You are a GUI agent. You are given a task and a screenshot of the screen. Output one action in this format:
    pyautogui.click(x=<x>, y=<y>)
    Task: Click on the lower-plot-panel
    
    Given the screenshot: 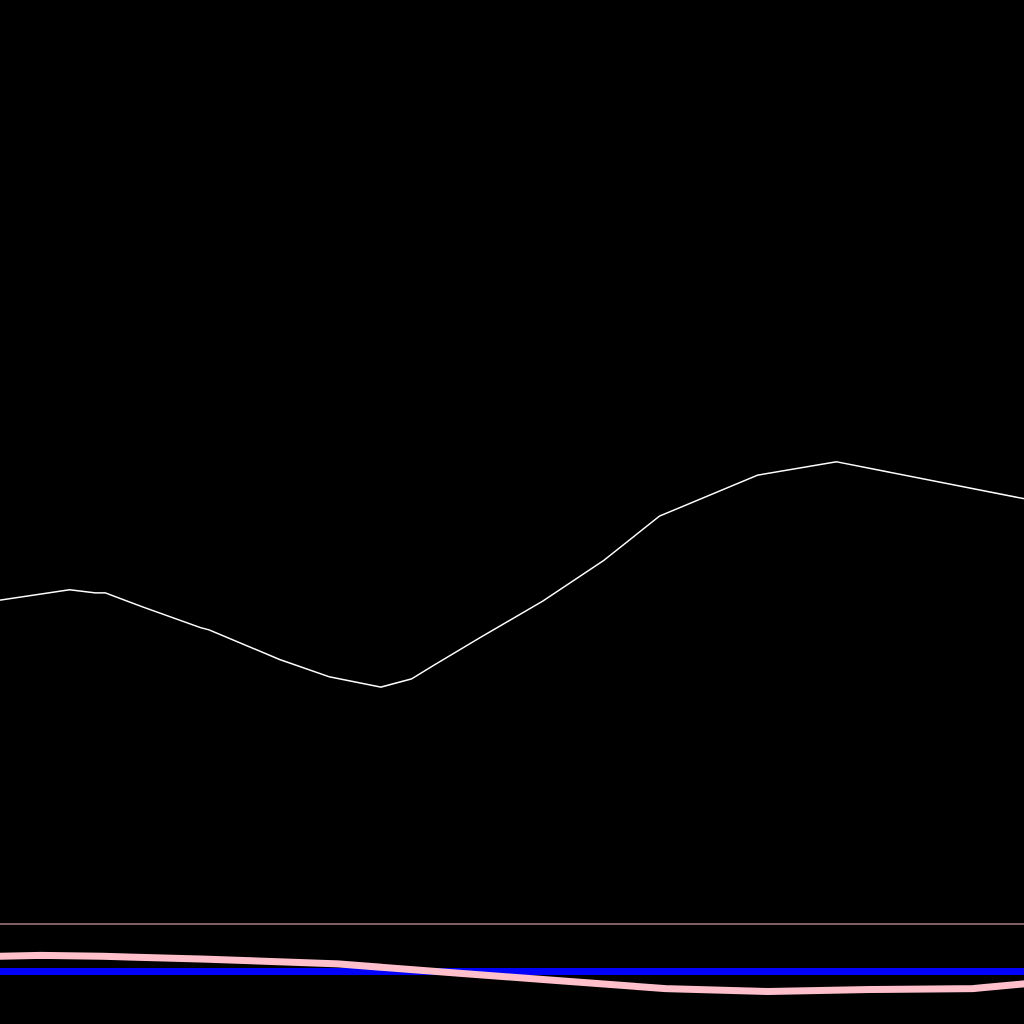 What is the action you would take?
    pyautogui.click(x=512, y=959)
    